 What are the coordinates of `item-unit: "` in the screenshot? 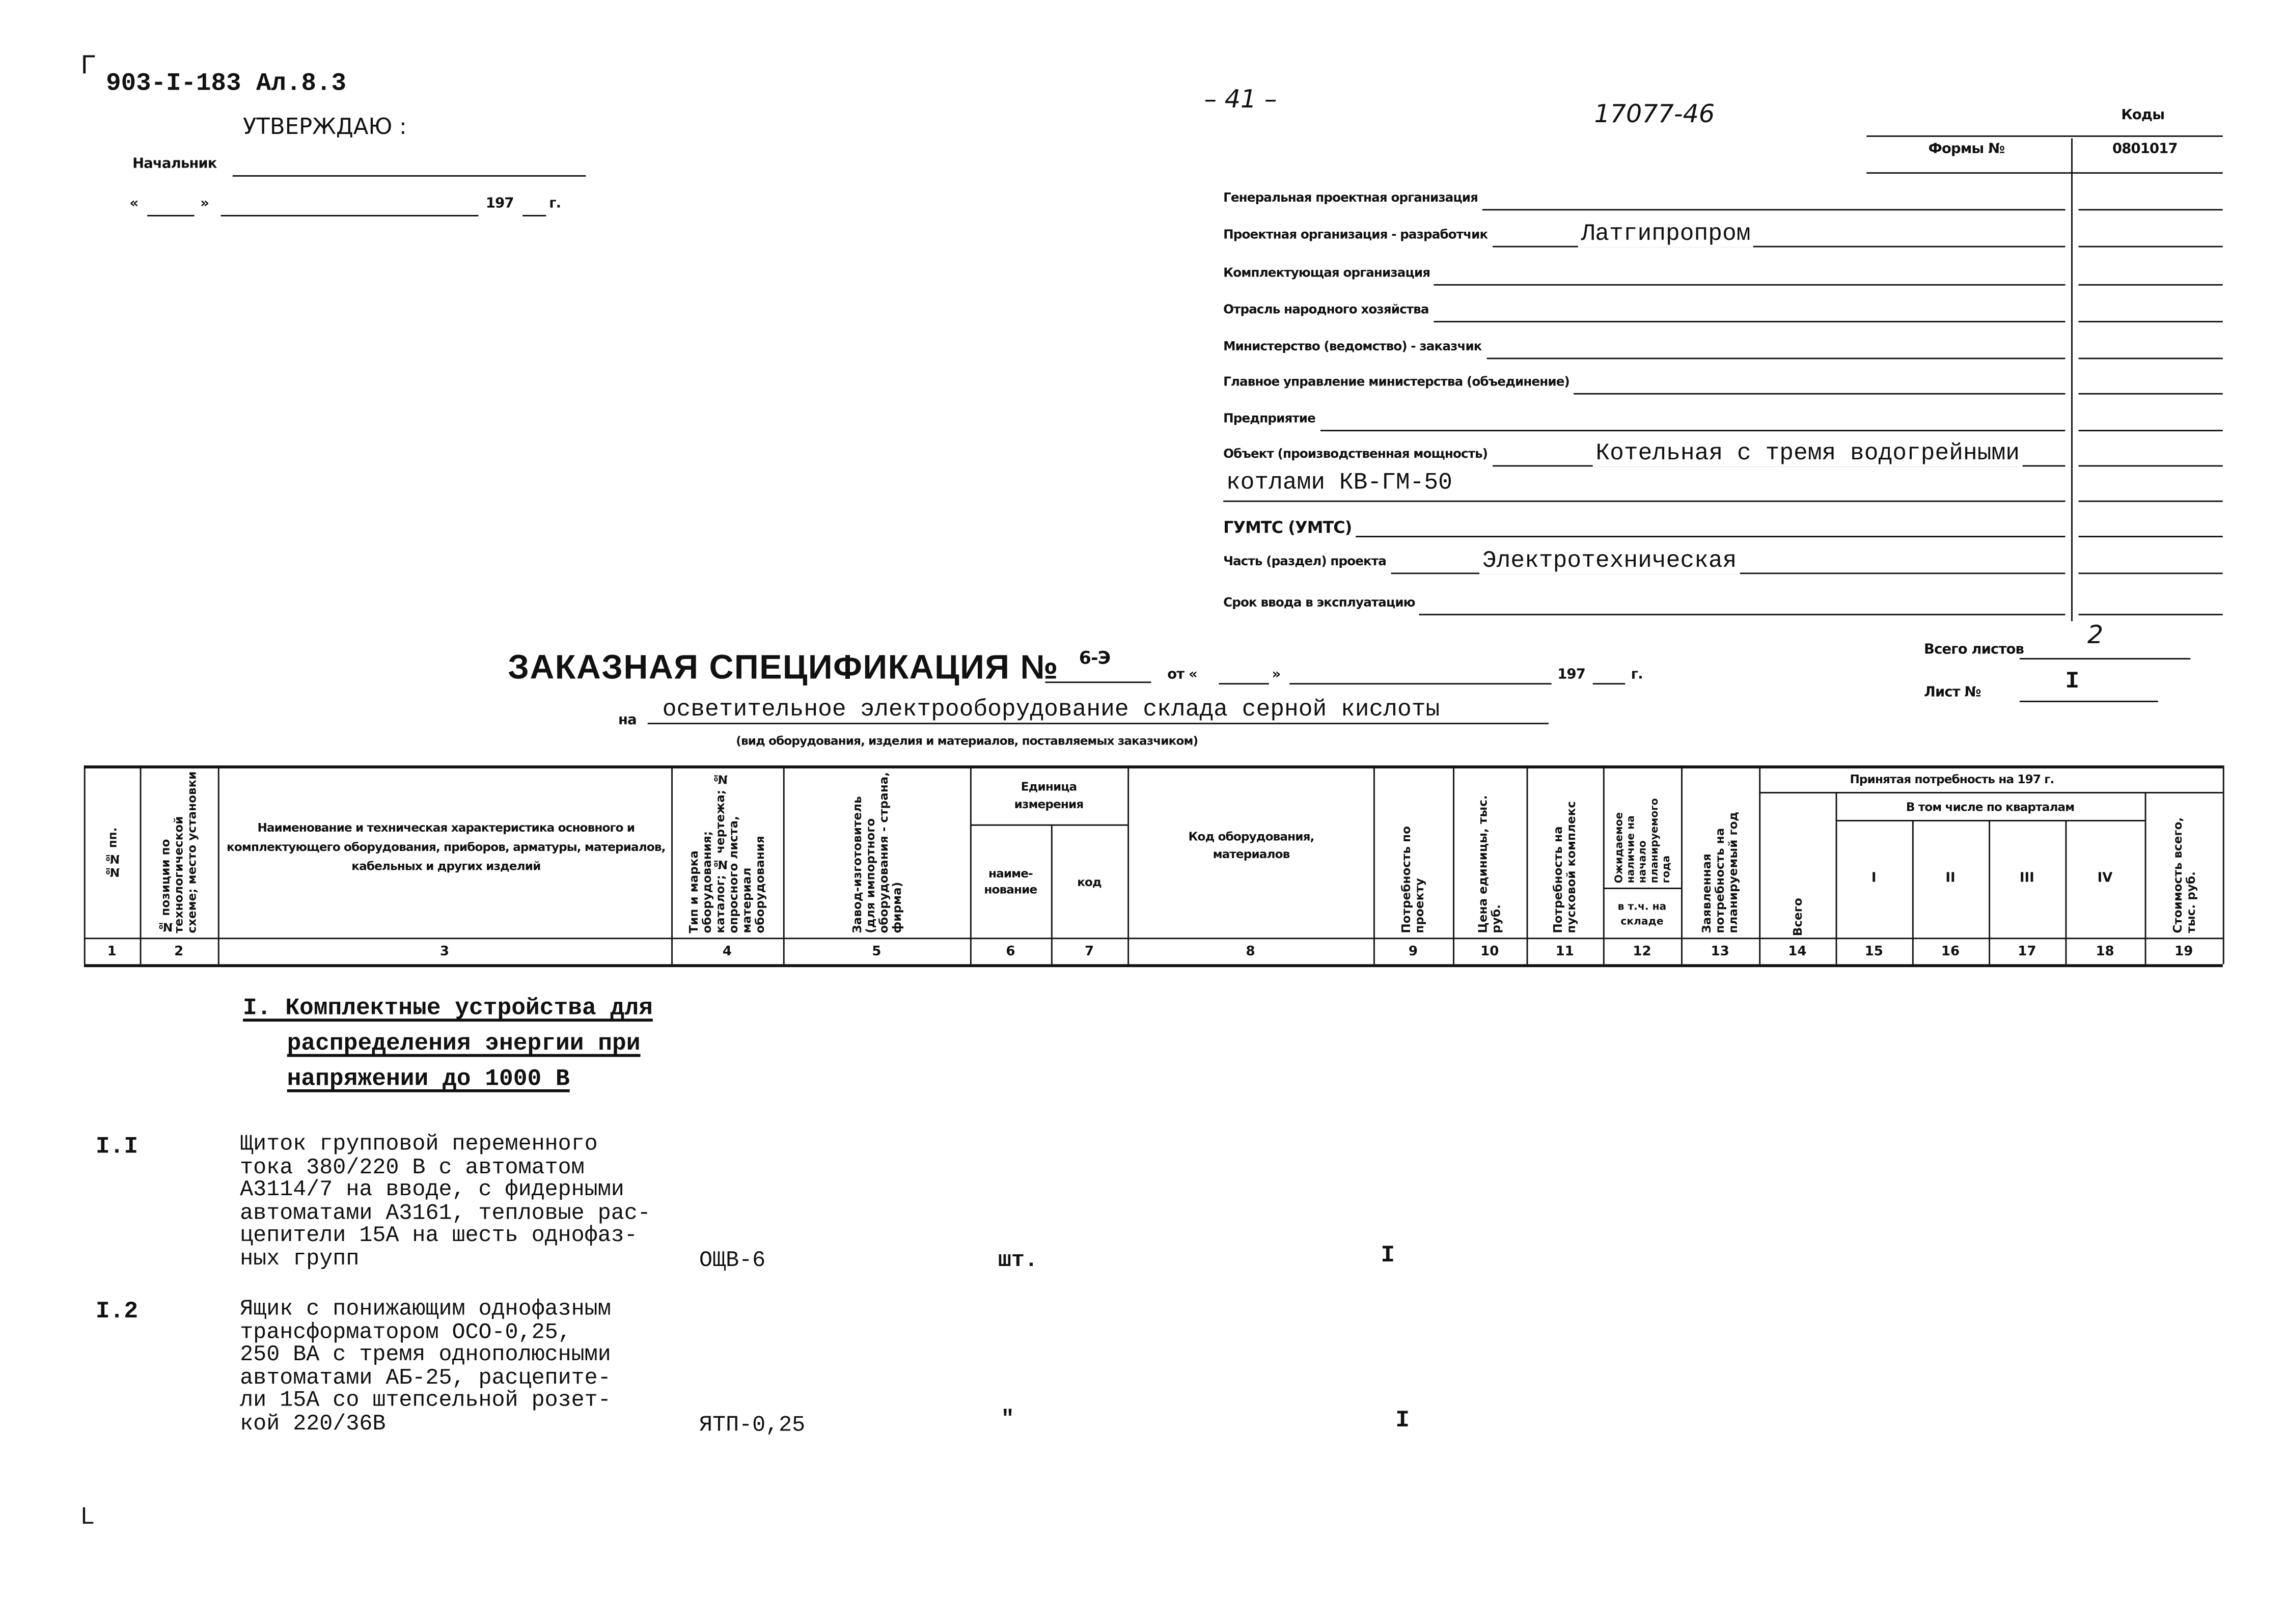 It's located at (1008, 1420).